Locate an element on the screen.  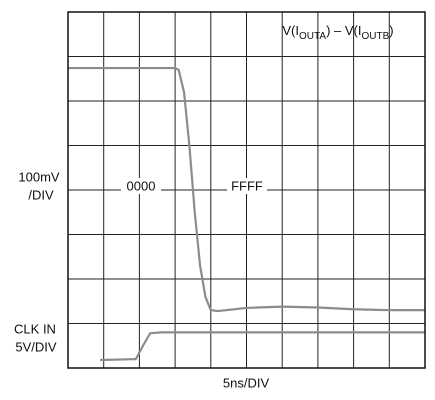
annotation: FFFF is located at coordinates (247, 185).